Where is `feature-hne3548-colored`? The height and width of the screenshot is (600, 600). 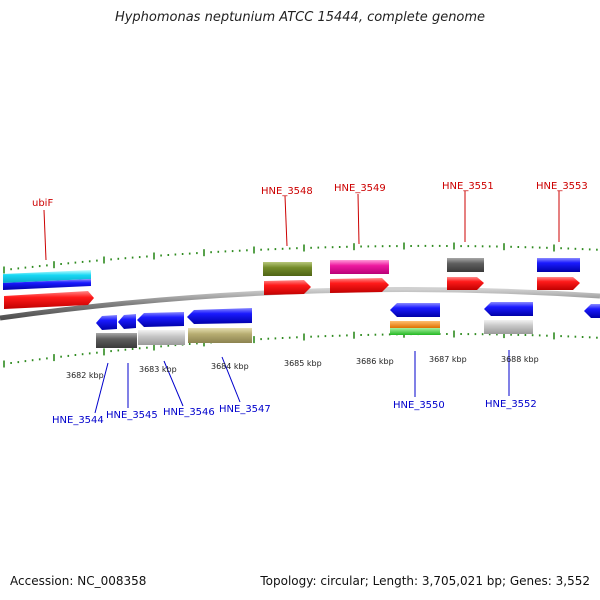
feature-hne3548-colored is located at coordinates (287, 269).